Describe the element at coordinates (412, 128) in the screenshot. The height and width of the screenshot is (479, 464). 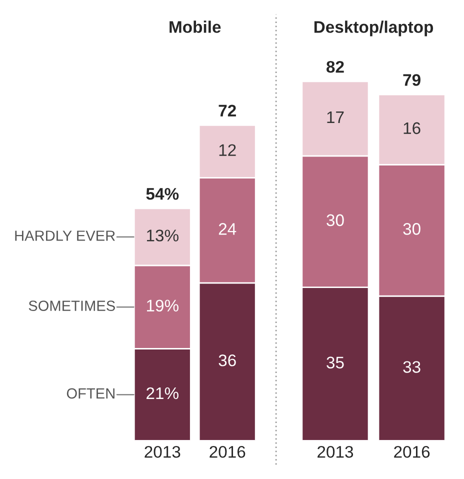
I see `data-label: 16` at that location.